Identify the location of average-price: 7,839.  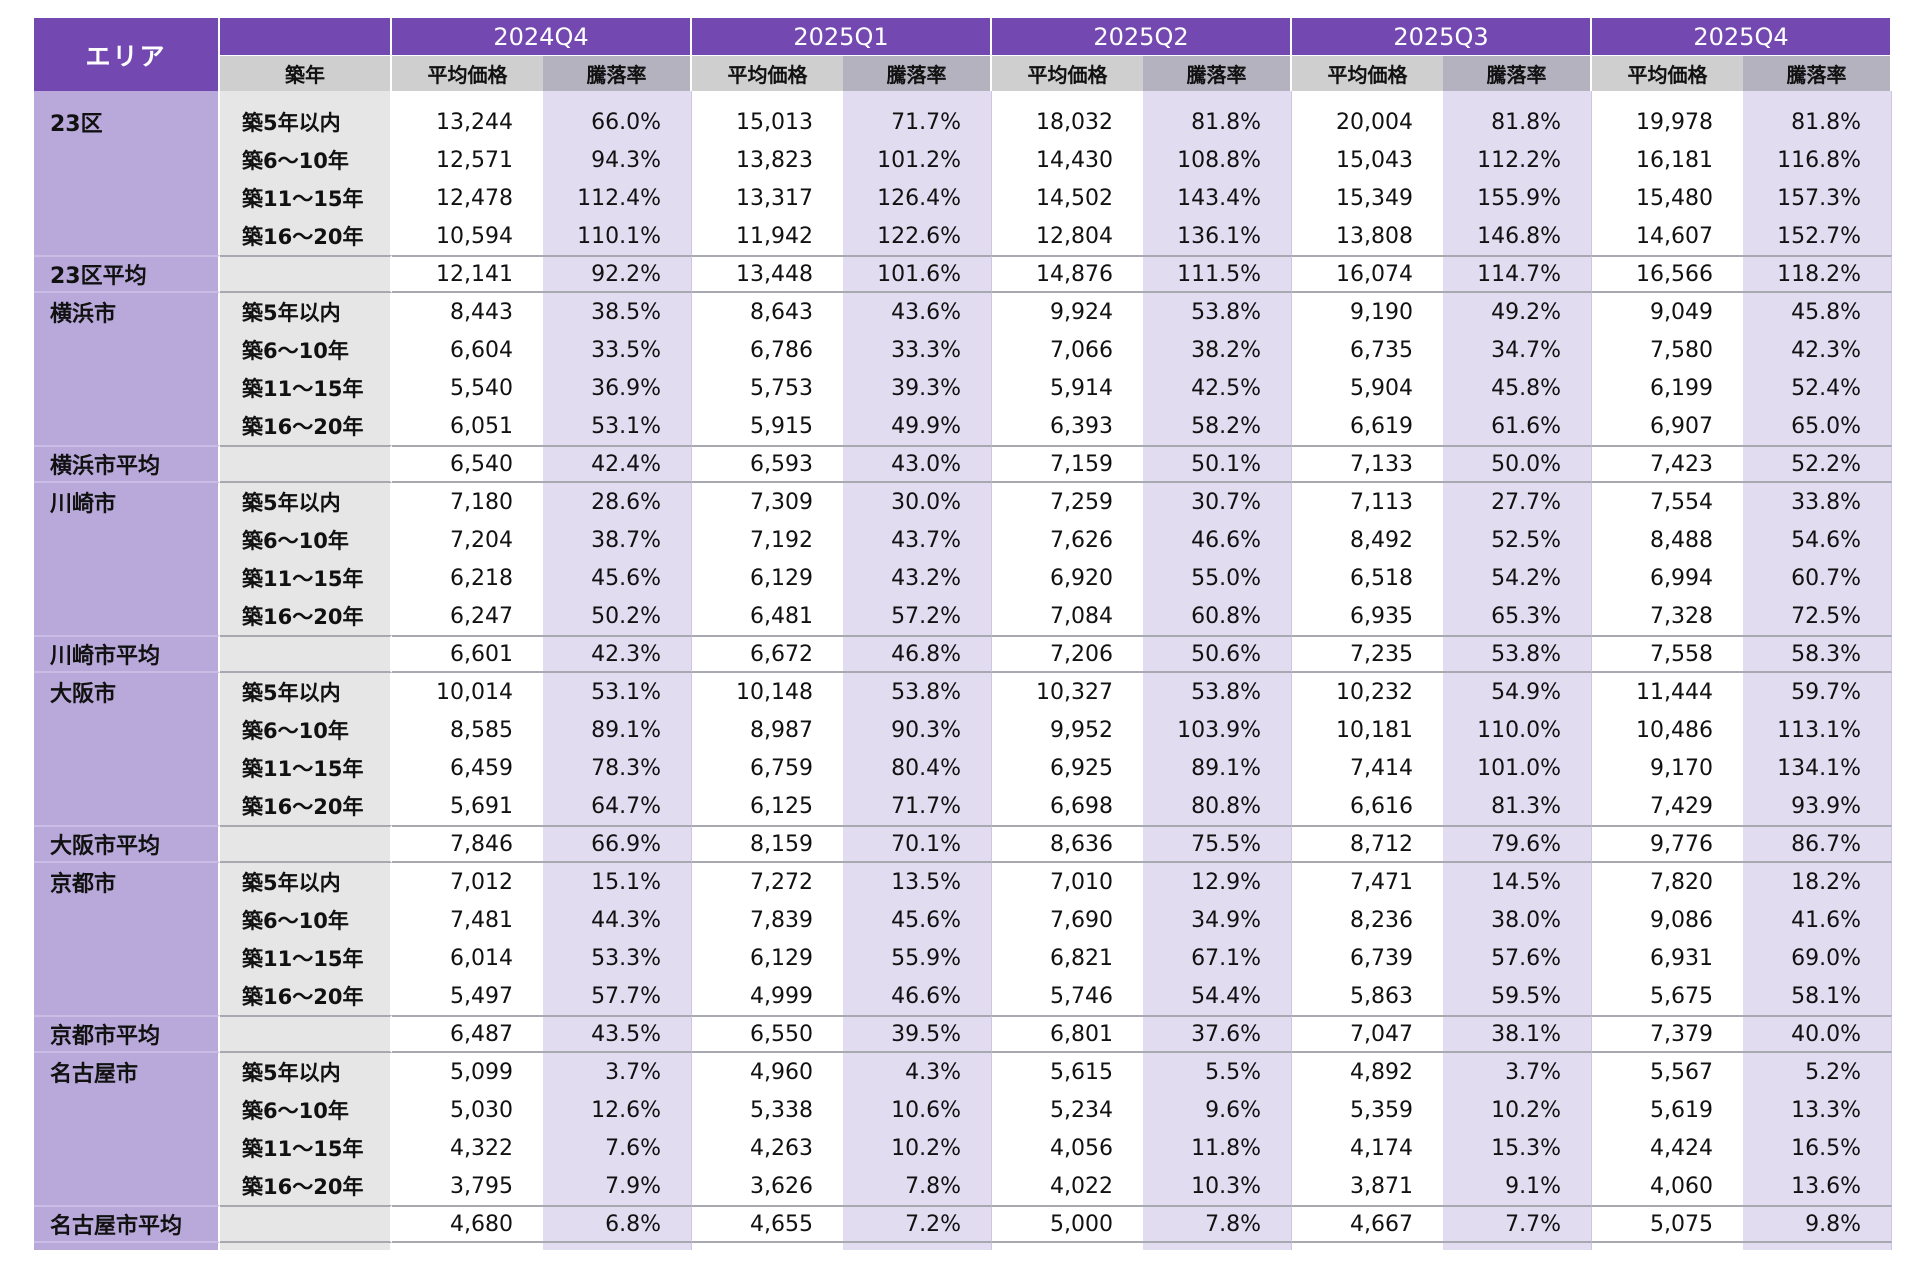
(767, 920).